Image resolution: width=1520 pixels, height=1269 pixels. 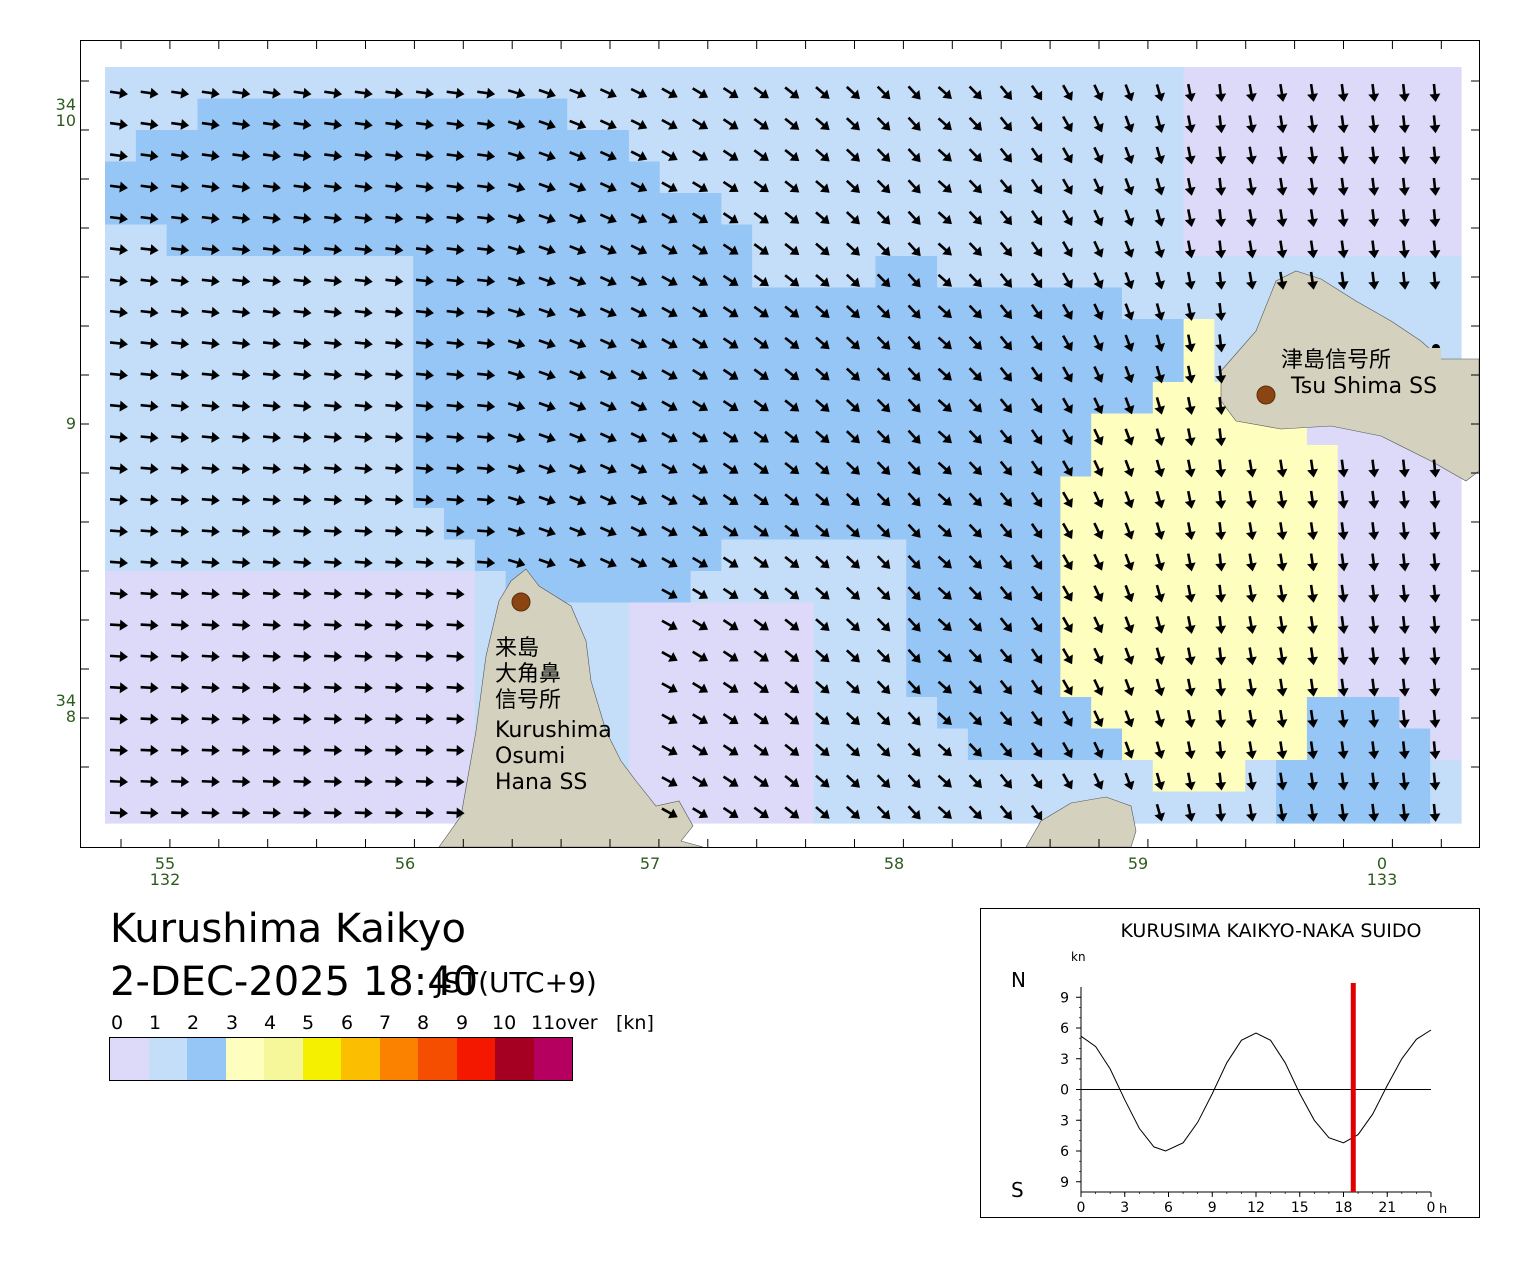 What do you see at coordinates (155, 1023) in the screenshot?
I see `legend-tick-label: 1` at bounding box center [155, 1023].